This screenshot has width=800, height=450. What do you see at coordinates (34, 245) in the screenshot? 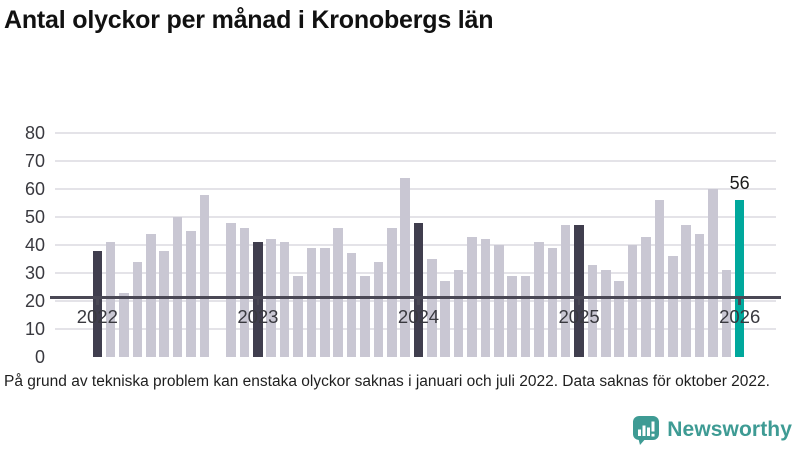
I see `y-axis-label-40: 40` at bounding box center [34, 245].